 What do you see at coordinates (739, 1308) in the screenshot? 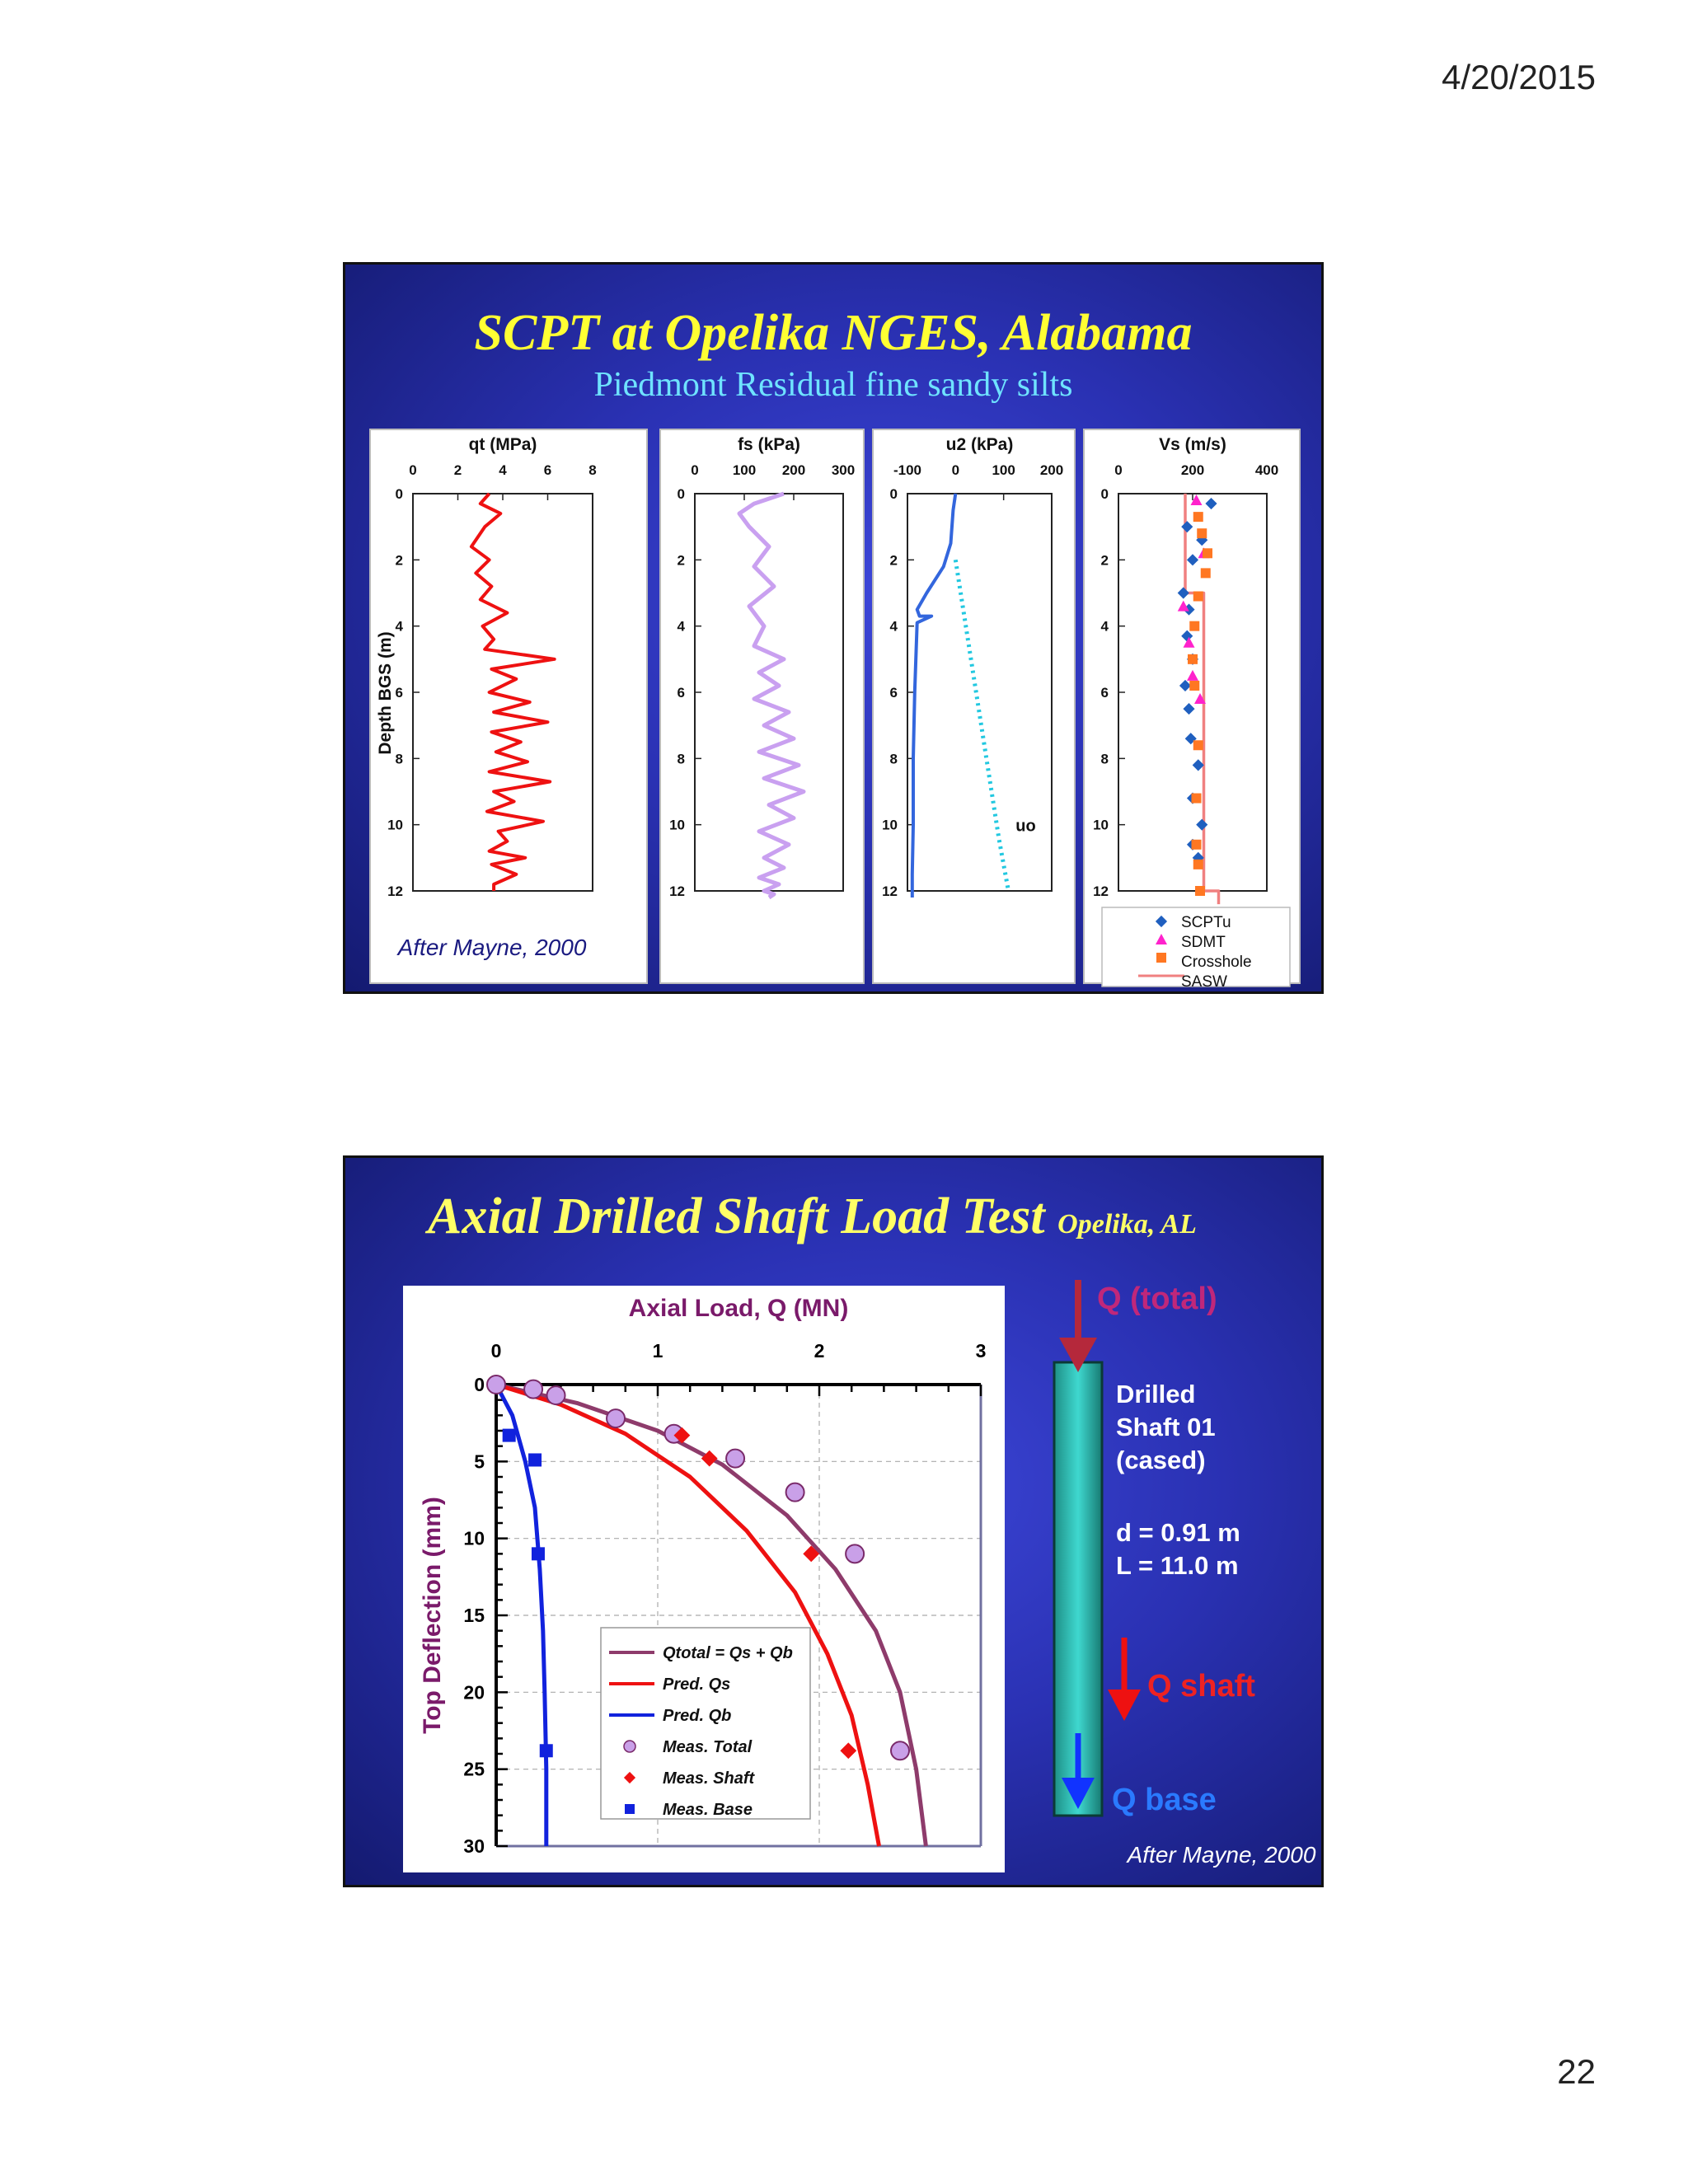
I see `x-axis-title: Axial Load, Q (MN)` at bounding box center [739, 1308].